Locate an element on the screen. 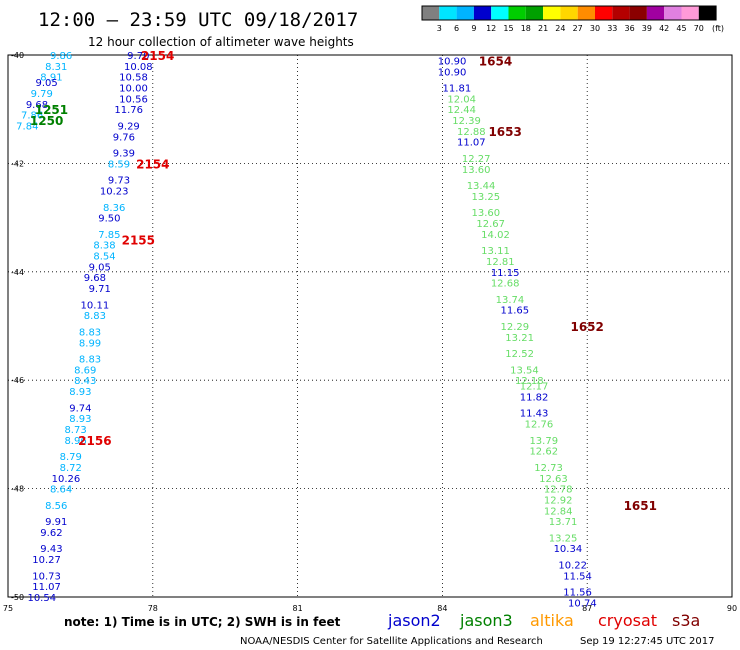  legend-jason2: jason2 is located at coordinates (414, 620).